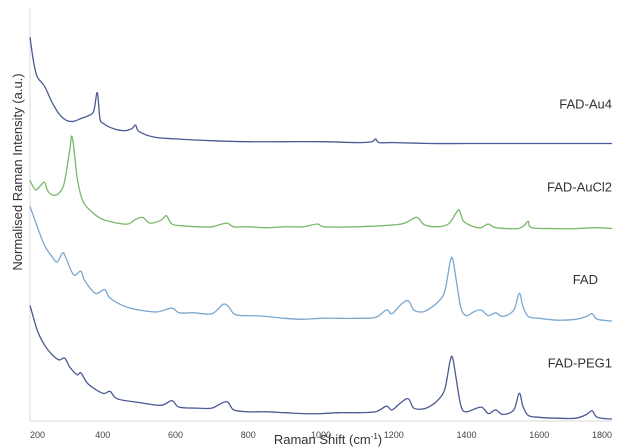 This screenshot has height=447, width=622. I want to click on x-tick-label: 1000, so click(321, 435).